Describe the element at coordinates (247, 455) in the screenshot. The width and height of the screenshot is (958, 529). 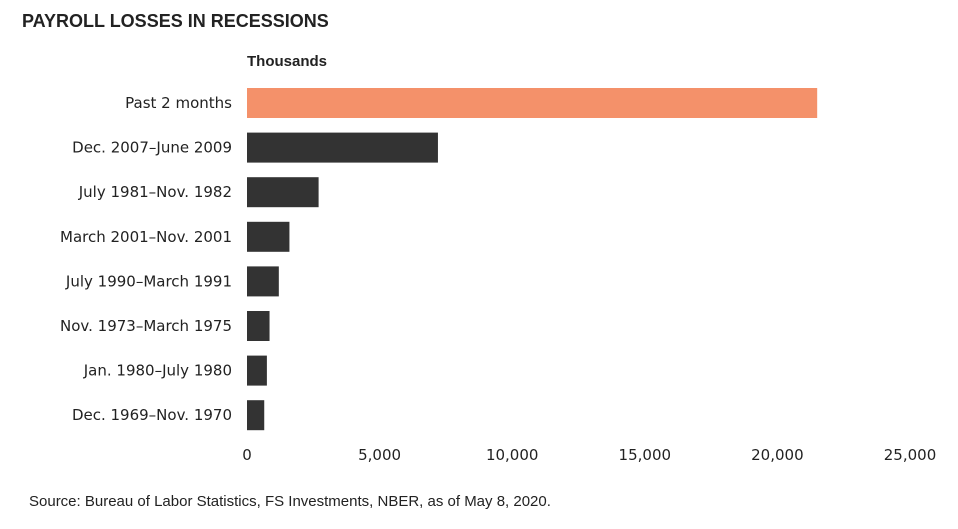
I see `x-tick-label-0: 0` at that location.